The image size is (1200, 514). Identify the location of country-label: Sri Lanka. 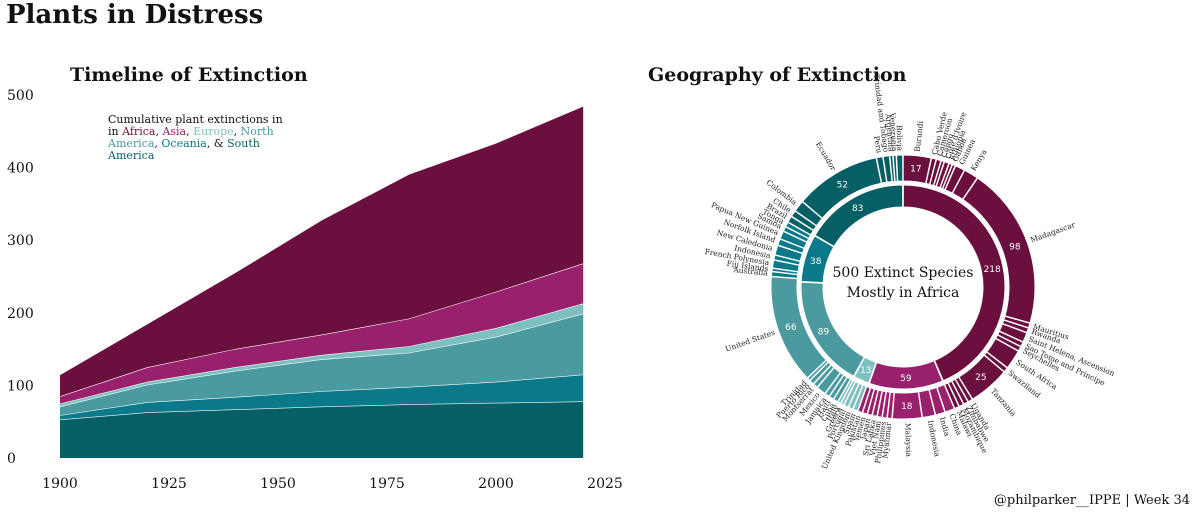
(869, 437).